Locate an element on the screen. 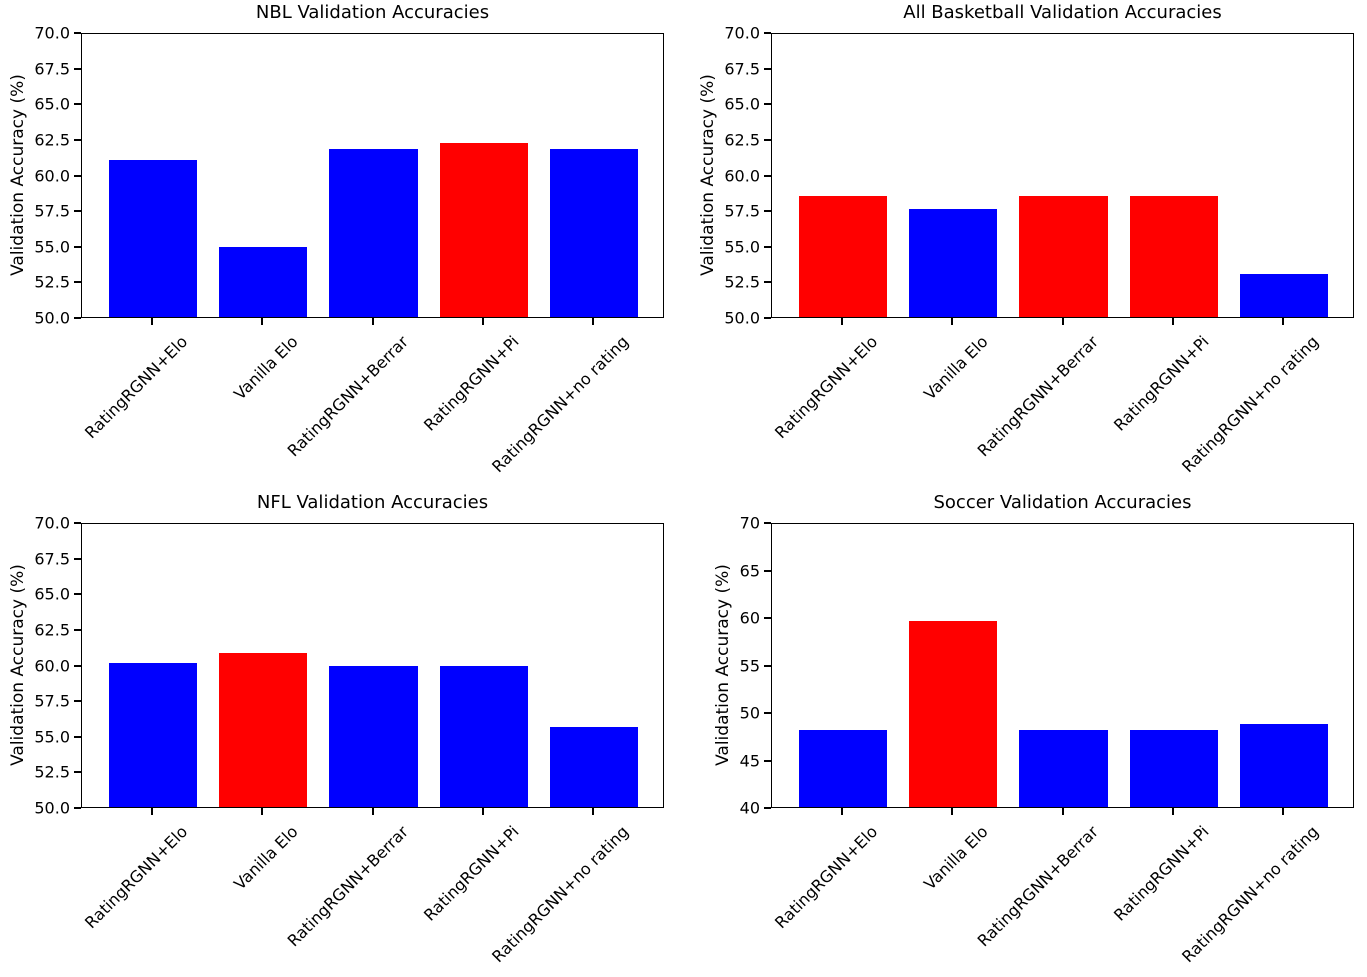 Image resolution: width=1367 pixels, height=977 pixels. x-tick-label: RatingRGNN+Pi is located at coordinates (1161, 873).